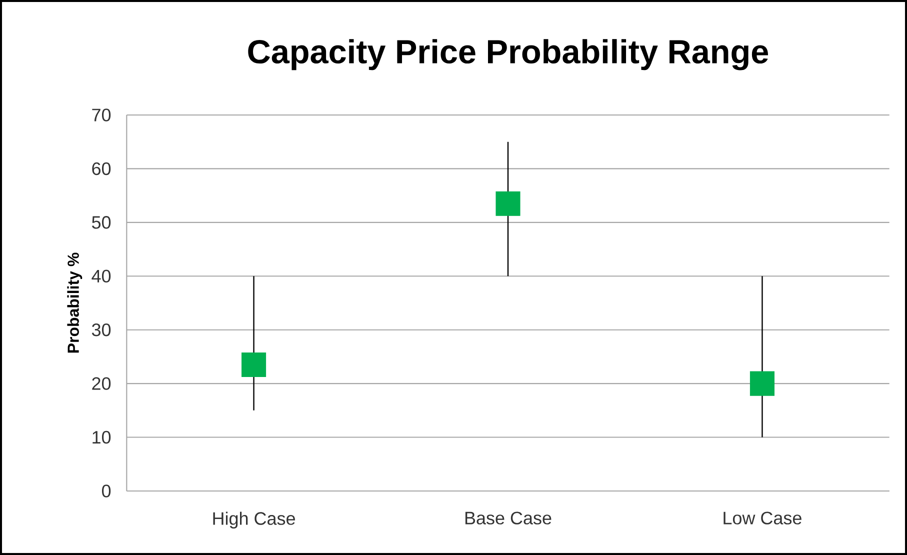 This screenshot has height=555, width=907. Describe the element at coordinates (106, 491) in the screenshot. I see `y-tick-label: 0` at that location.